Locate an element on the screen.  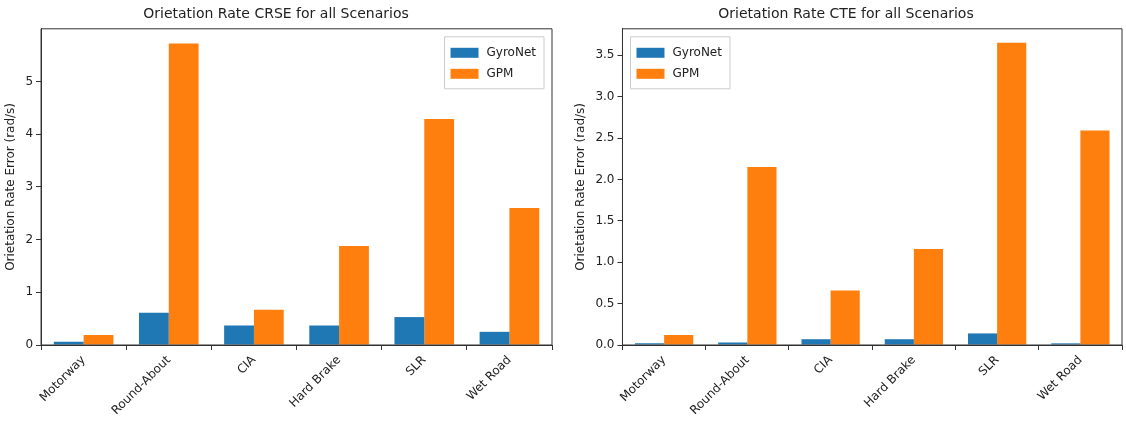
y-tick-label: 2.0 is located at coordinates (605, 178).